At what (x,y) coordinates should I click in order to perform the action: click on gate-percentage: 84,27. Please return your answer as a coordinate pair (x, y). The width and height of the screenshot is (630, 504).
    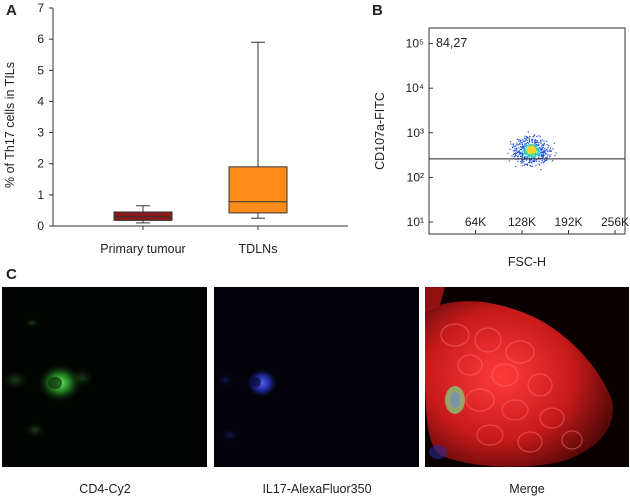
    Looking at the image, I should click on (451, 43).